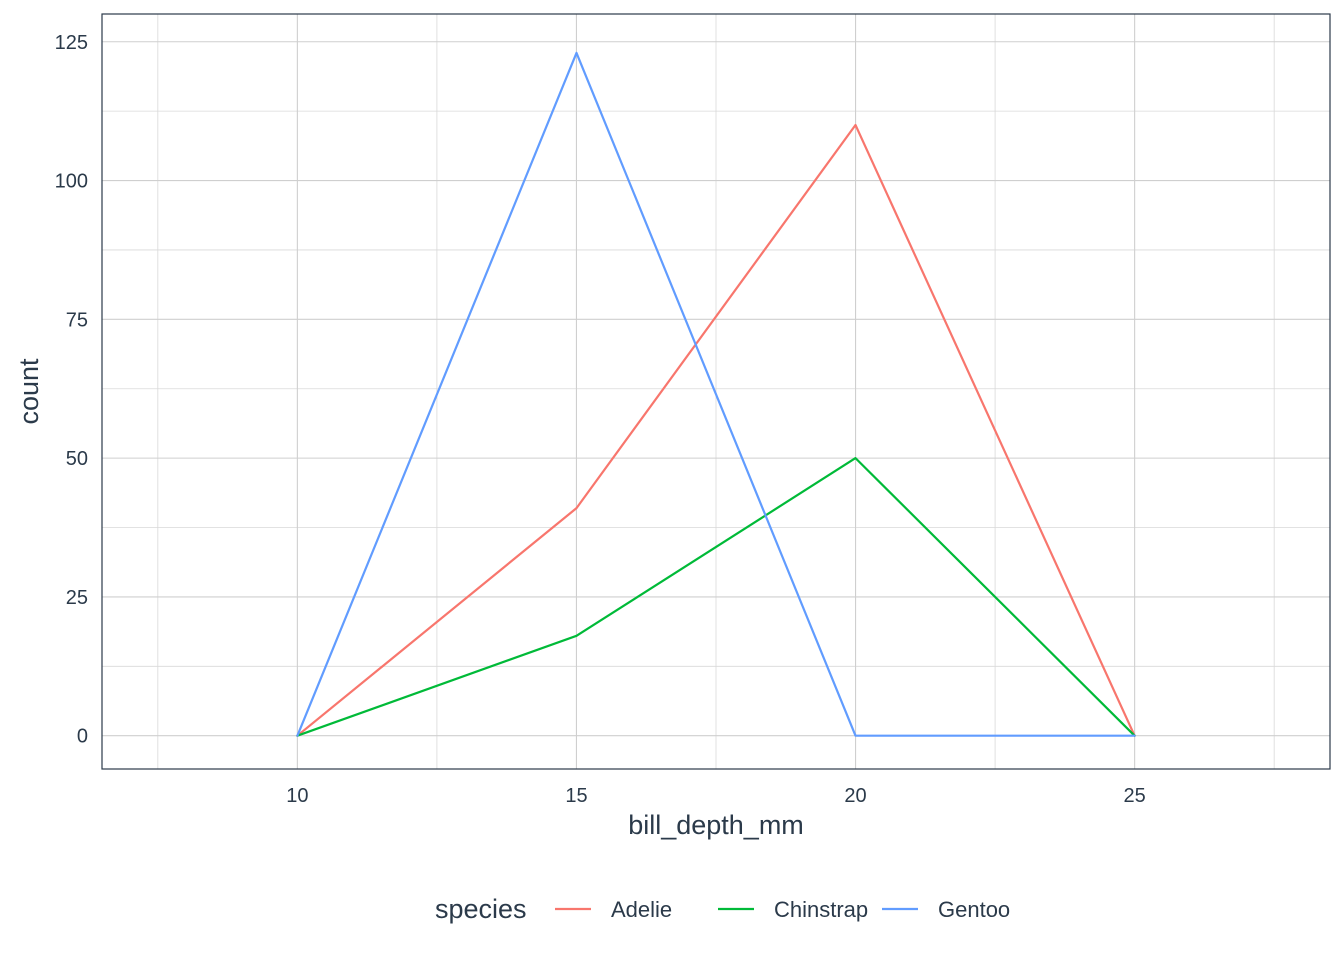 Image resolution: width=1344 pixels, height=960 pixels. I want to click on legend-label-chinstrap: Chinstrap, so click(821, 909).